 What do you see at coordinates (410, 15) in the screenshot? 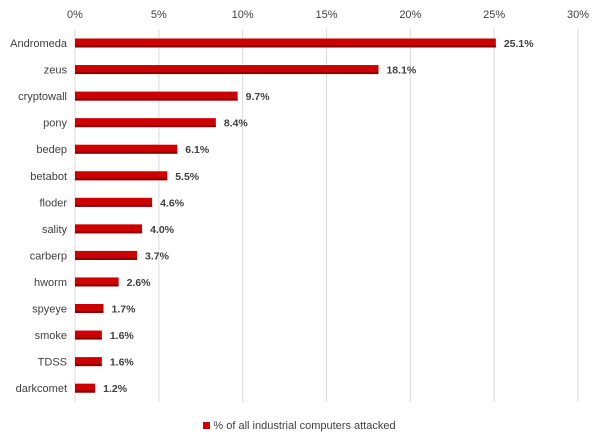
I see `x-tick-label: 20%` at bounding box center [410, 15].